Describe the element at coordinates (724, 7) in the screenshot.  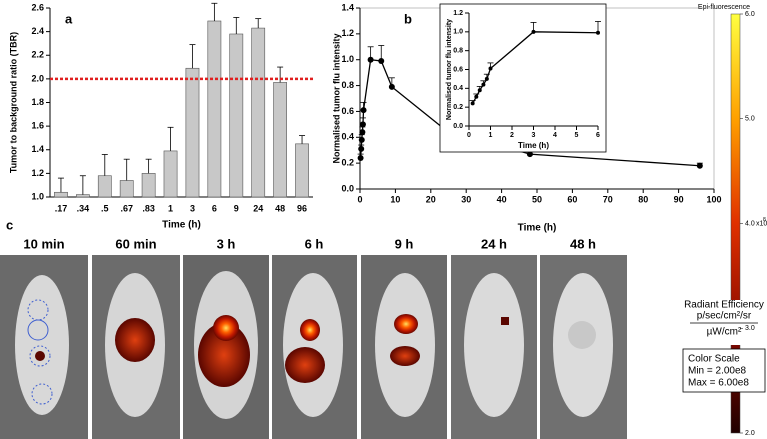
I see `colorbar-title: Epi-fluorescence` at that location.